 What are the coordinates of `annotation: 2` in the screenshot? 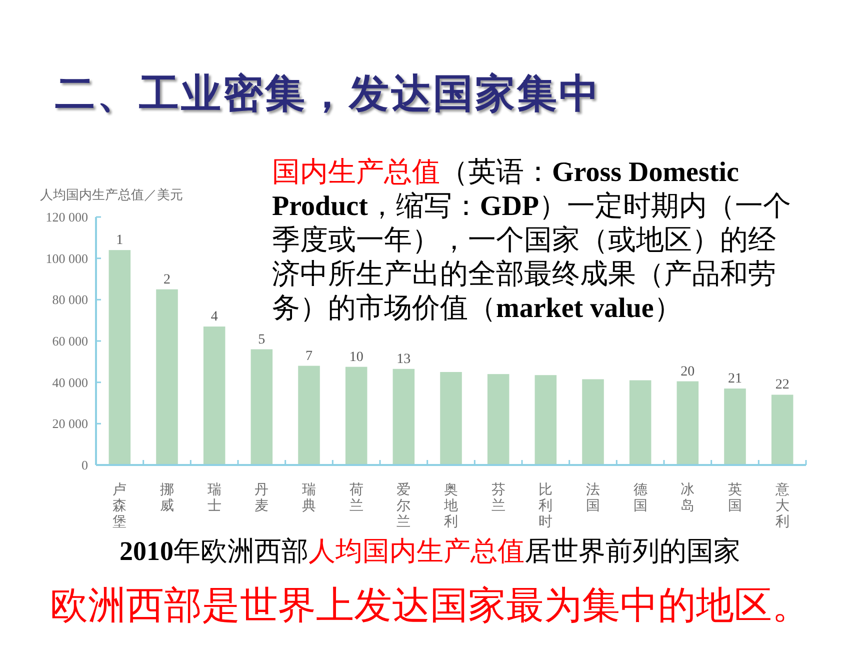 It's located at (167, 280).